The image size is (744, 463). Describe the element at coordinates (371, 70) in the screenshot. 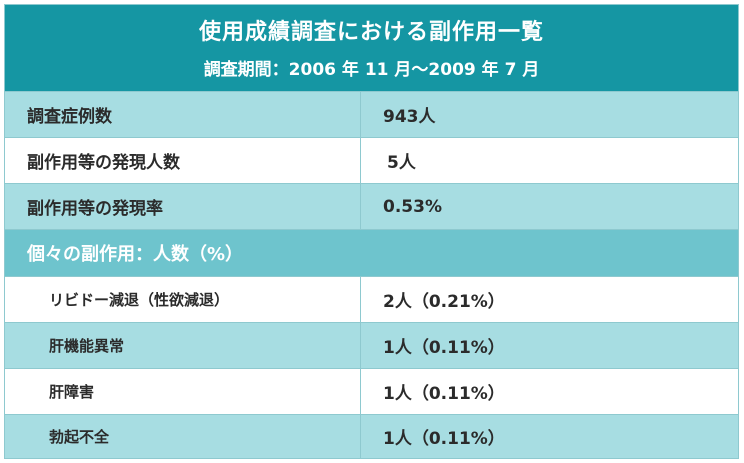

I see `survey-period: 調査期間：2006 年 11 月～2009 年 7 月` at that location.